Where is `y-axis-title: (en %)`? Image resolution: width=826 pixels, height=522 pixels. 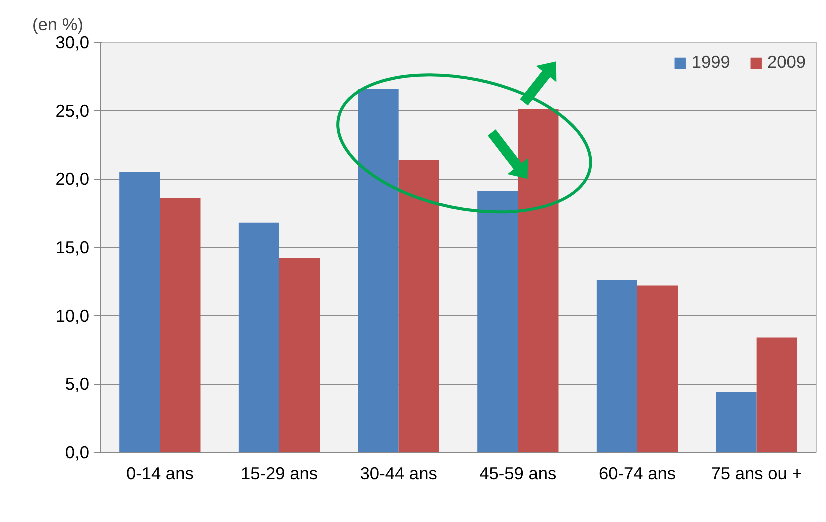
y-axis-title: (en %) is located at coordinates (58, 24).